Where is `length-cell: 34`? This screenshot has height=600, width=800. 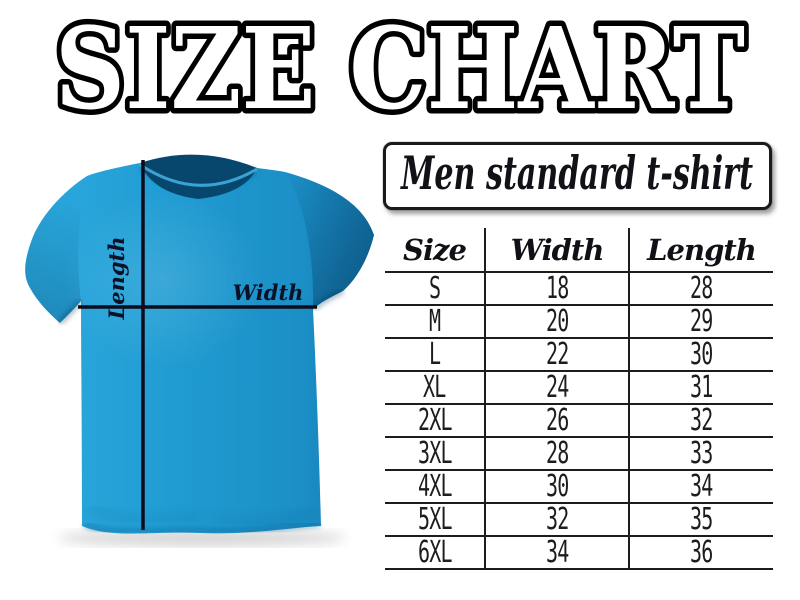
length-cell: 34 is located at coordinates (700, 486).